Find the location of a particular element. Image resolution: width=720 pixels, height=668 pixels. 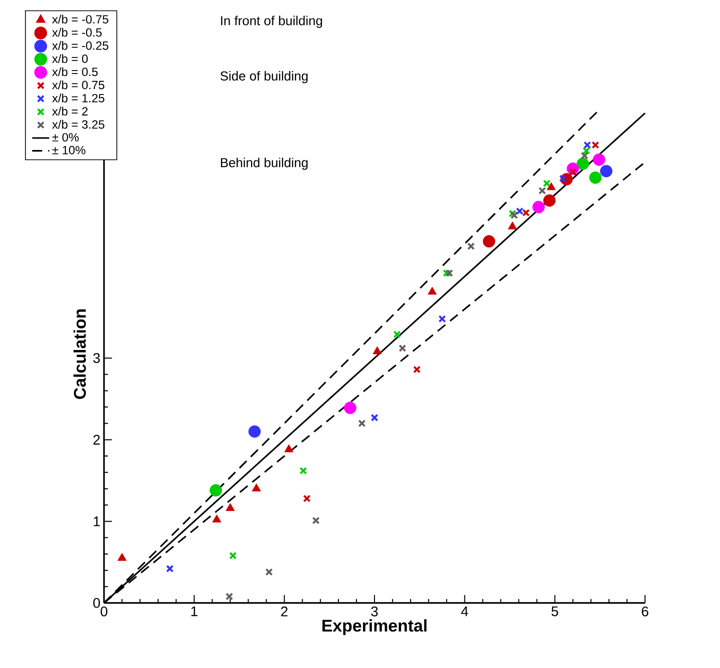

x-tick-label: 0 is located at coordinates (104, 611).